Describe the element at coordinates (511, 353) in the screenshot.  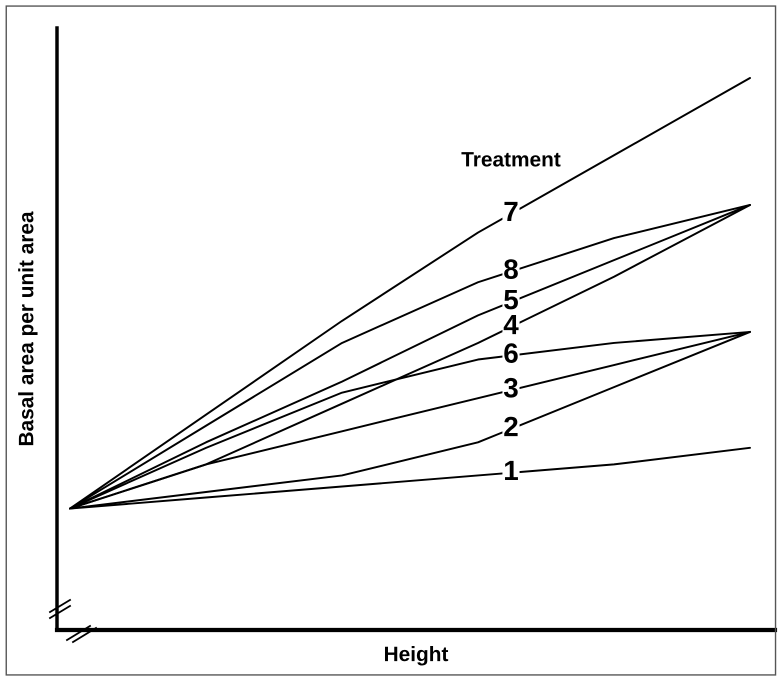
I see `series-label: 6` at that location.